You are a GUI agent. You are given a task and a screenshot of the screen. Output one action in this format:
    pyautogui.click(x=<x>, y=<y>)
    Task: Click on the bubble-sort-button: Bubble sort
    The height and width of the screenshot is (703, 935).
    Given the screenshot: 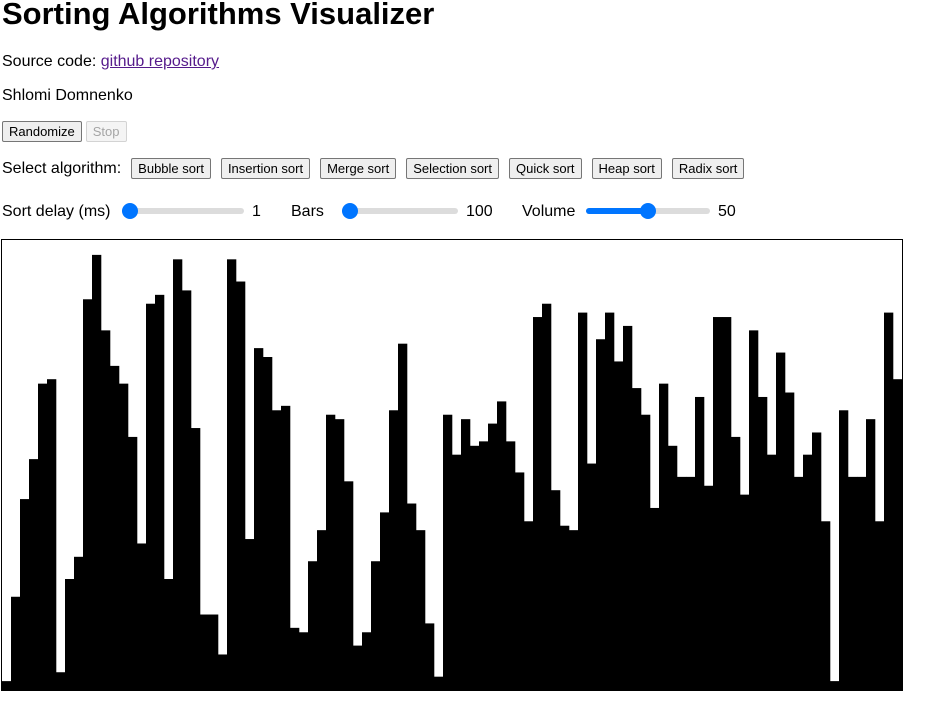 What is the action you would take?
    pyautogui.click(x=171, y=168)
    